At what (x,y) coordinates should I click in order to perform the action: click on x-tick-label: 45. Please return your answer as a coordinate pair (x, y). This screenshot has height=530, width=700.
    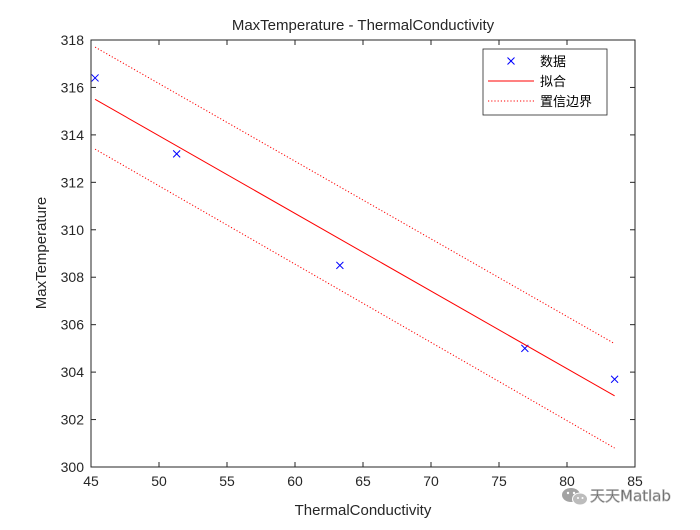
    Looking at the image, I should click on (91, 481).